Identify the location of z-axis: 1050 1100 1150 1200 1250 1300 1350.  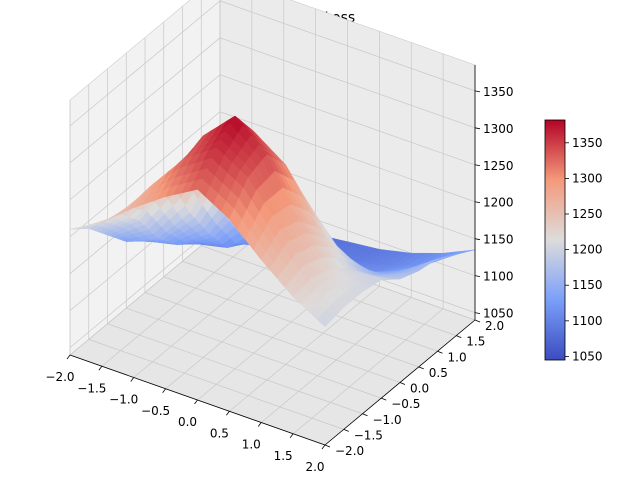
(494, 193).